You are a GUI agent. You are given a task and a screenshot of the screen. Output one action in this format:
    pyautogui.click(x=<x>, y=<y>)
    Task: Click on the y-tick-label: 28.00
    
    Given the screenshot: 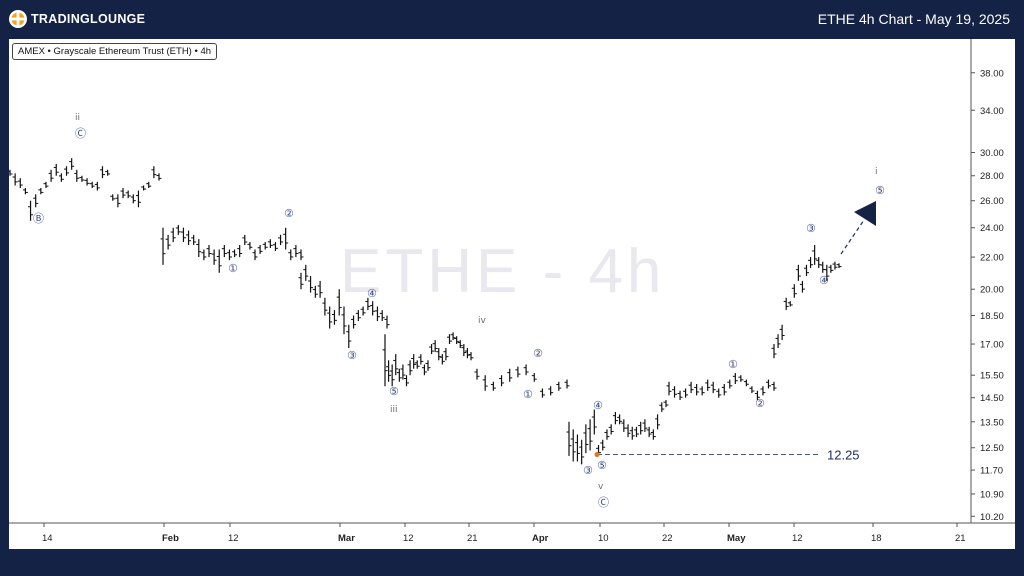 What is the action you would take?
    pyautogui.click(x=992, y=176)
    